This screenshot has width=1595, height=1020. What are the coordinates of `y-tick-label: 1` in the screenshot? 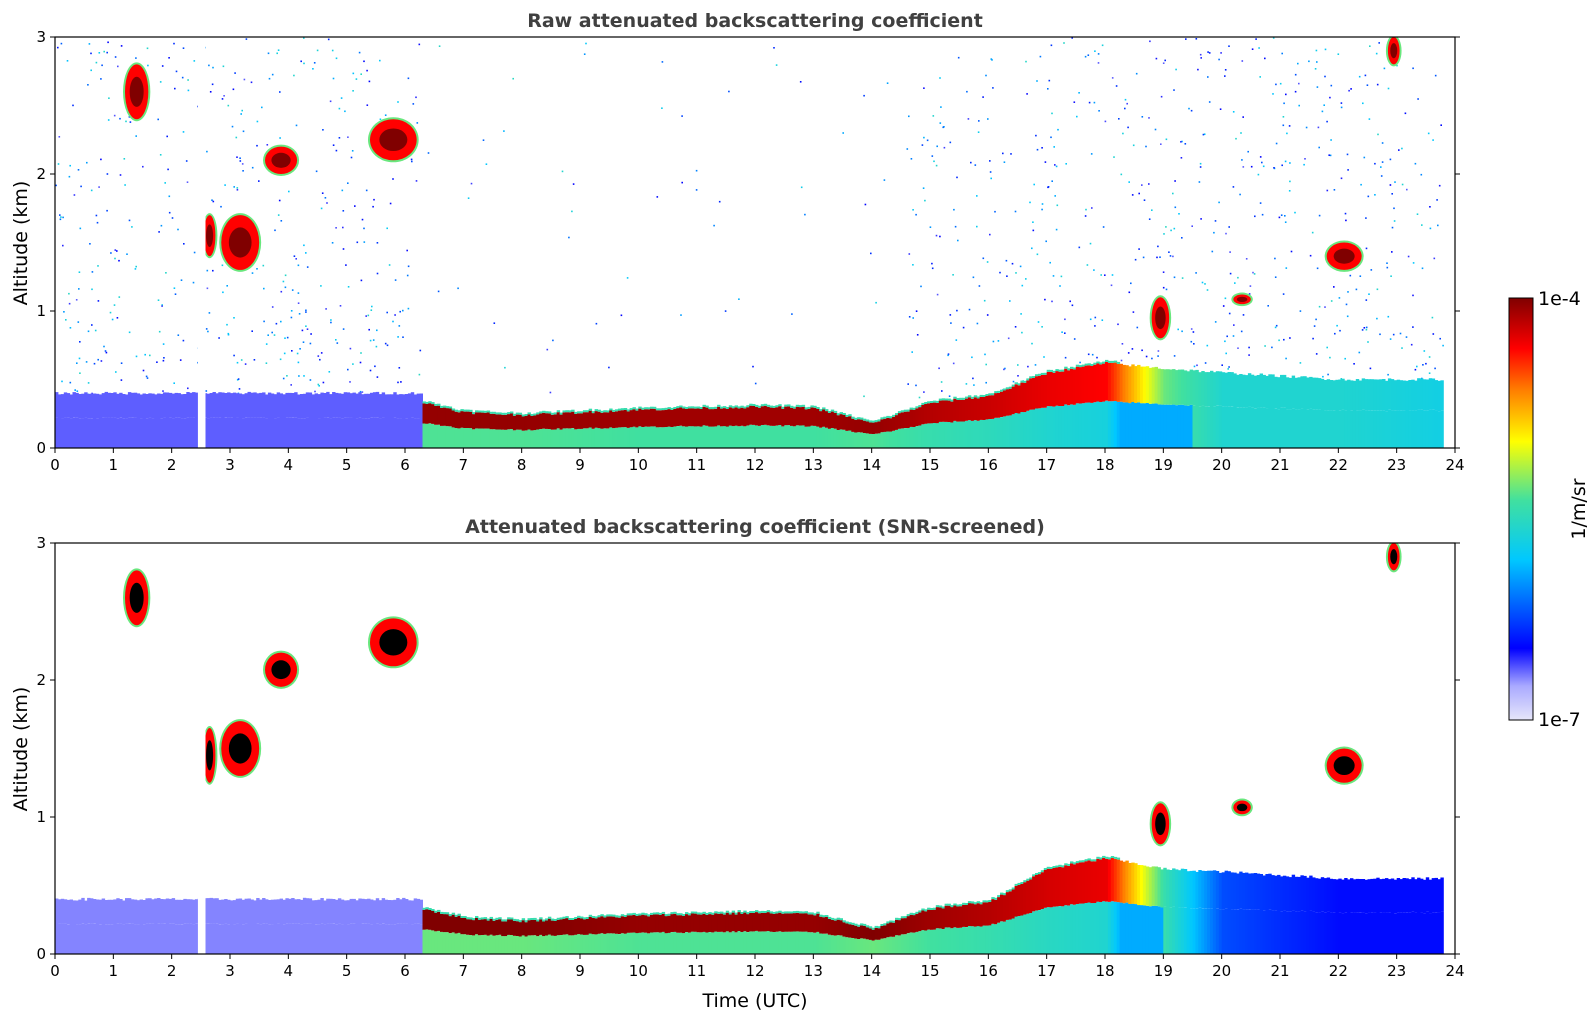 It's located at (41, 311).